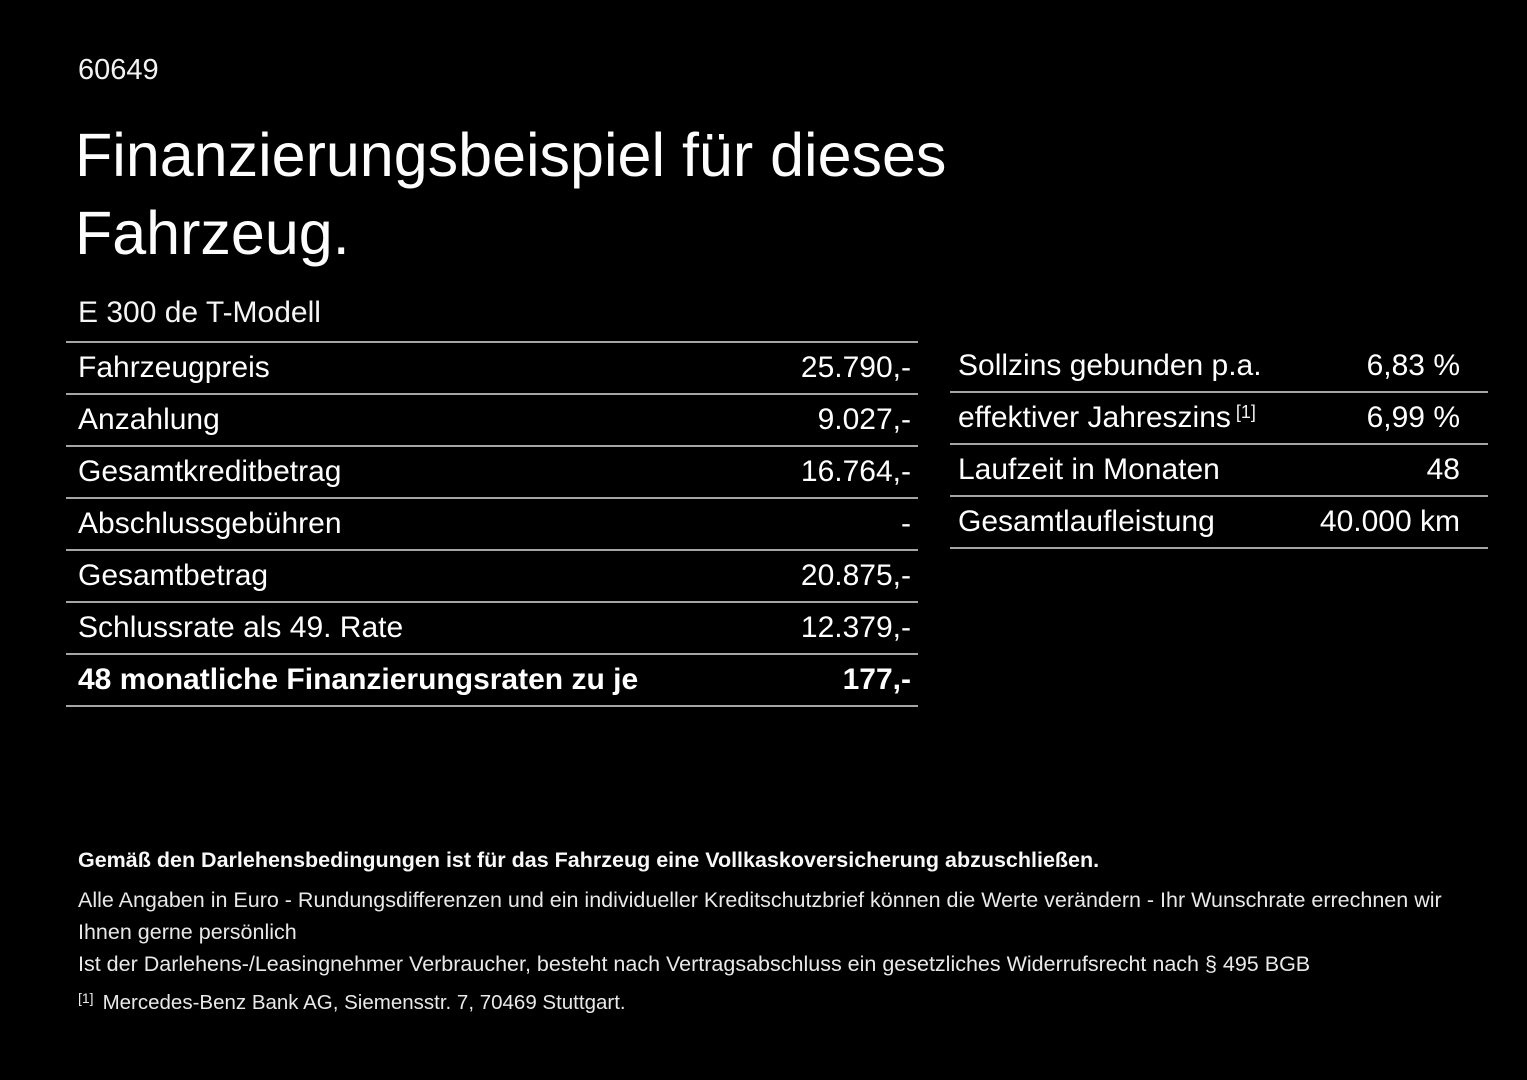 This screenshot has width=1527, height=1080. I want to click on table-row-effektiver-jahreszins: effektiver Jahreszins [1] 6,99 %, so click(1219, 419).